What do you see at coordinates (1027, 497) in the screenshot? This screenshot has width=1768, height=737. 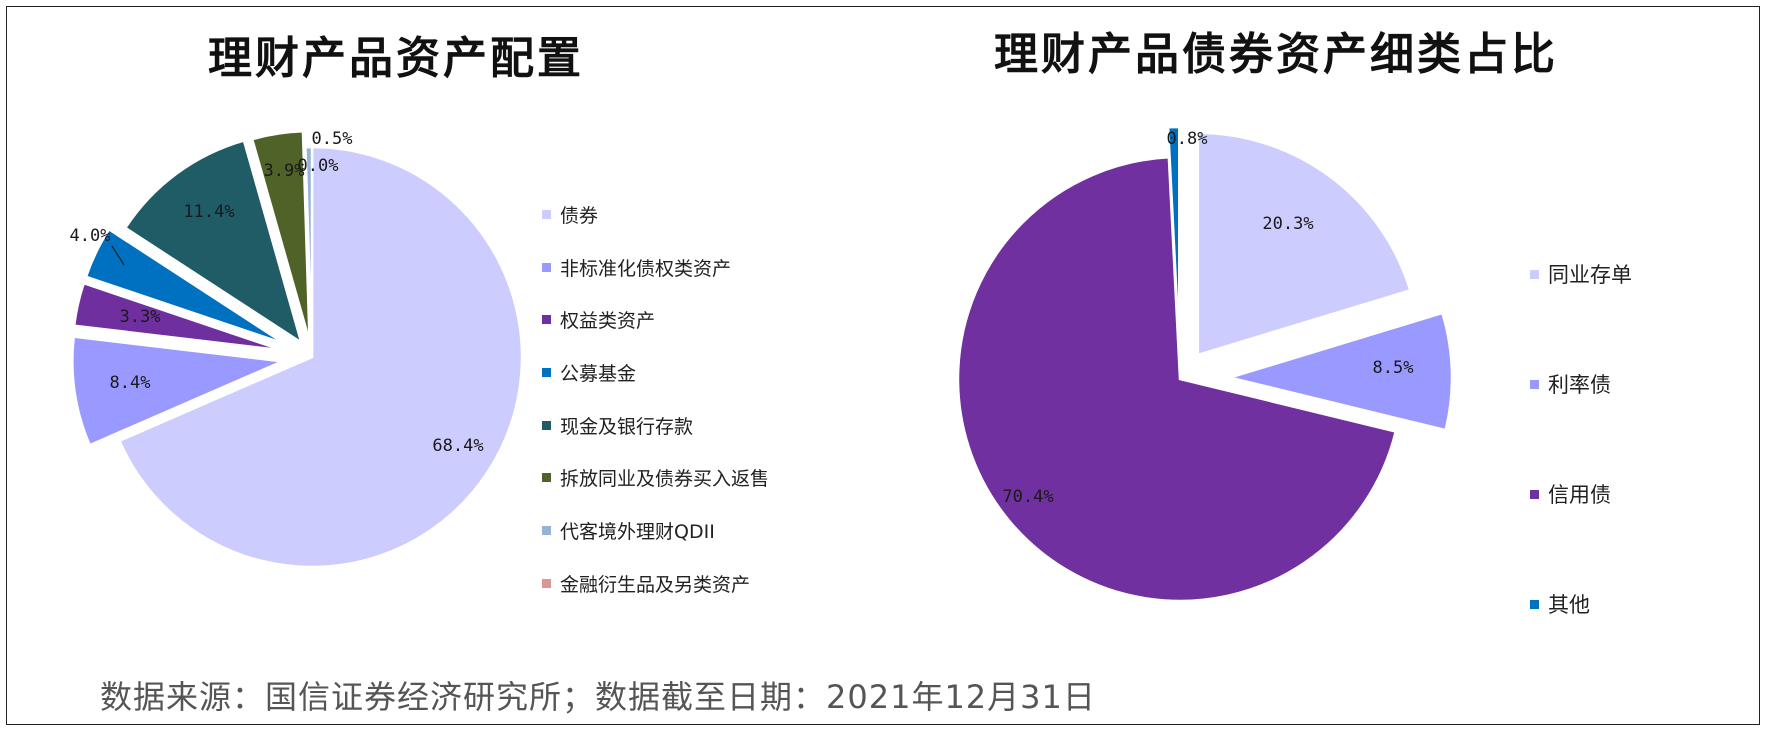 I see `right-pie-label-2: 70.4%` at bounding box center [1027, 497].